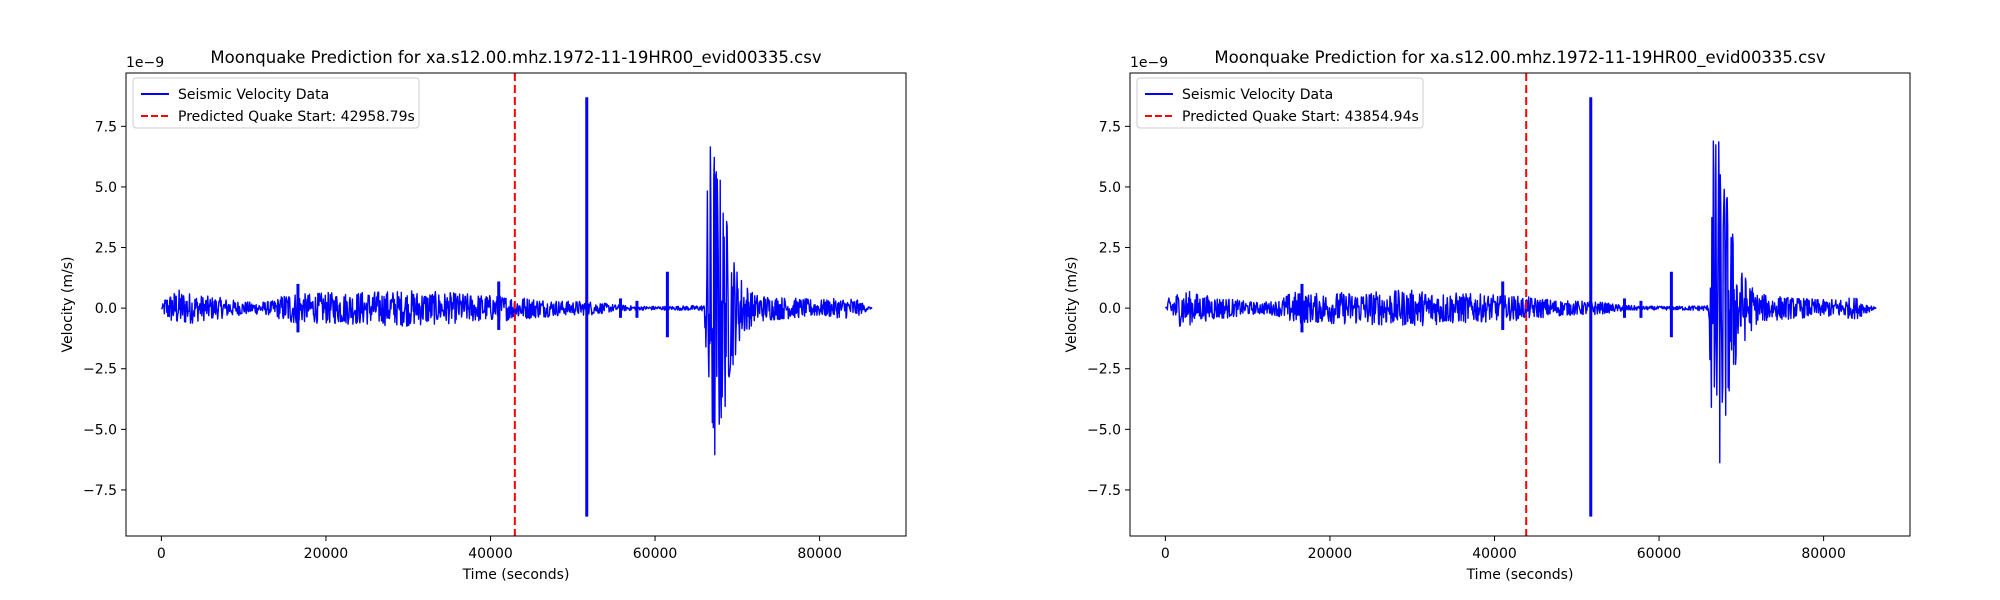 This screenshot has width=2000, height=600. What do you see at coordinates (1300, 117) in the screenshot?
I see `legend-label-prediction: Predicted Quake Start: 43854.94s` at bounding box center [1300, 117].